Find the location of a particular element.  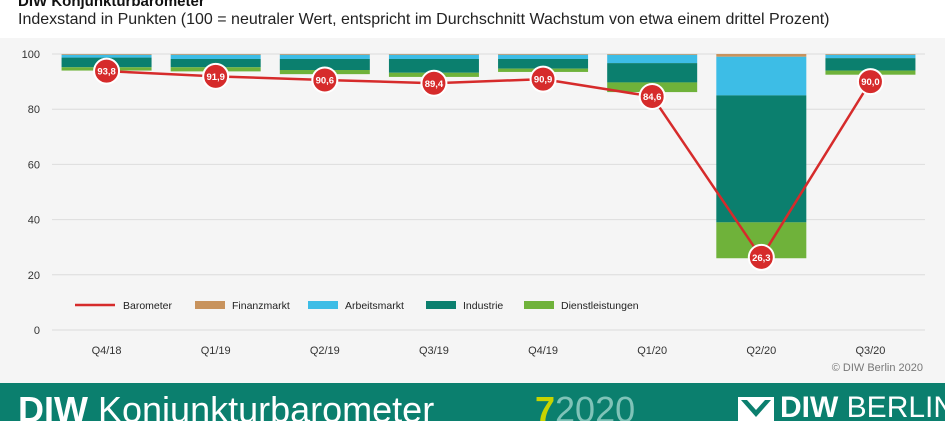

y-tick-label: 20 is located at coordinates (34, 276).